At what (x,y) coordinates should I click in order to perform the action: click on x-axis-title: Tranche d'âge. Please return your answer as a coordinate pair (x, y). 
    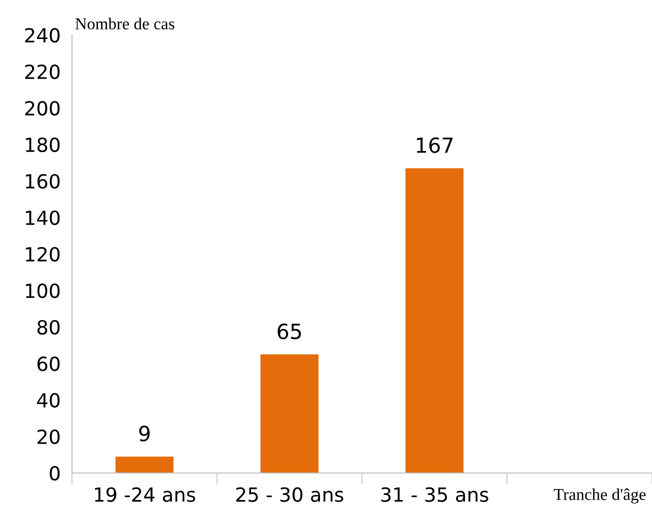
    Looking at the image, I should click on (600, 496).